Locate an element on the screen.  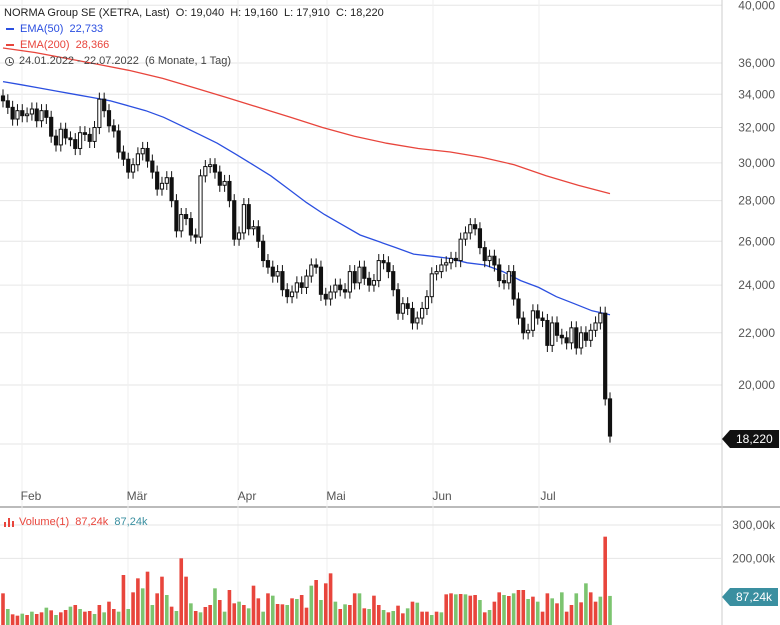
price-tick-label: 24,000 is located at coordinates (756, 285).